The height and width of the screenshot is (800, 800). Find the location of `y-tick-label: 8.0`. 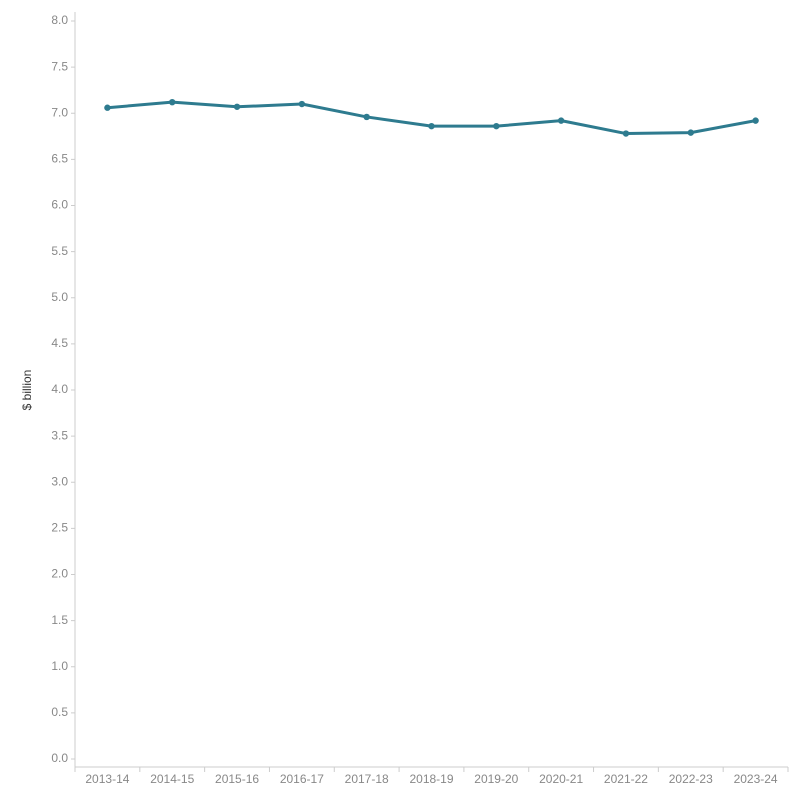

y-tick-label: 8.0 is located at coordinates (59, 20).